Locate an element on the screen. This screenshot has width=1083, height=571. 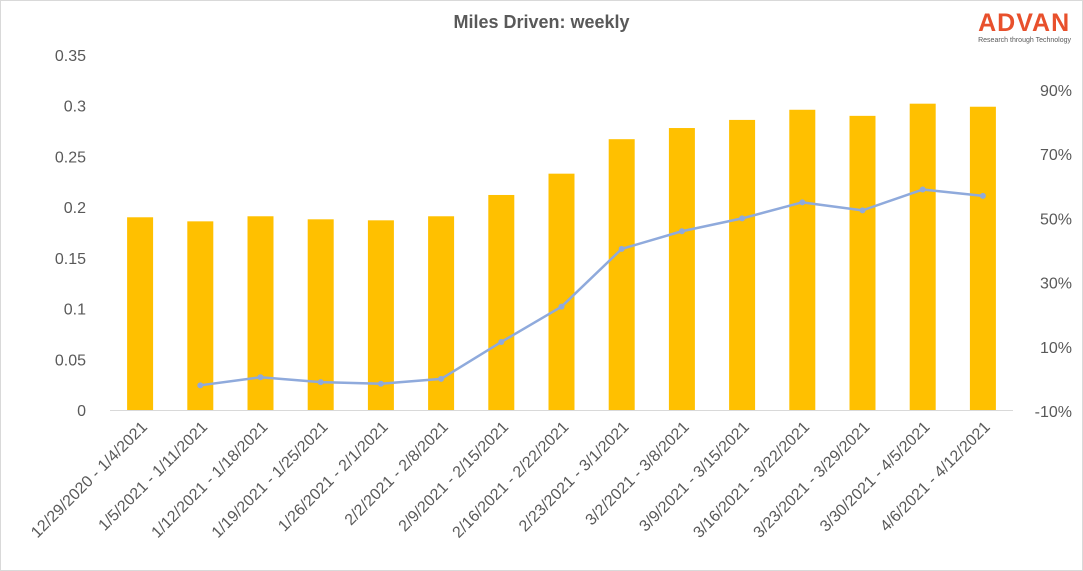
category-label: 3/9/2021 - 3/15/2021 is located at coordinates (694, 477).